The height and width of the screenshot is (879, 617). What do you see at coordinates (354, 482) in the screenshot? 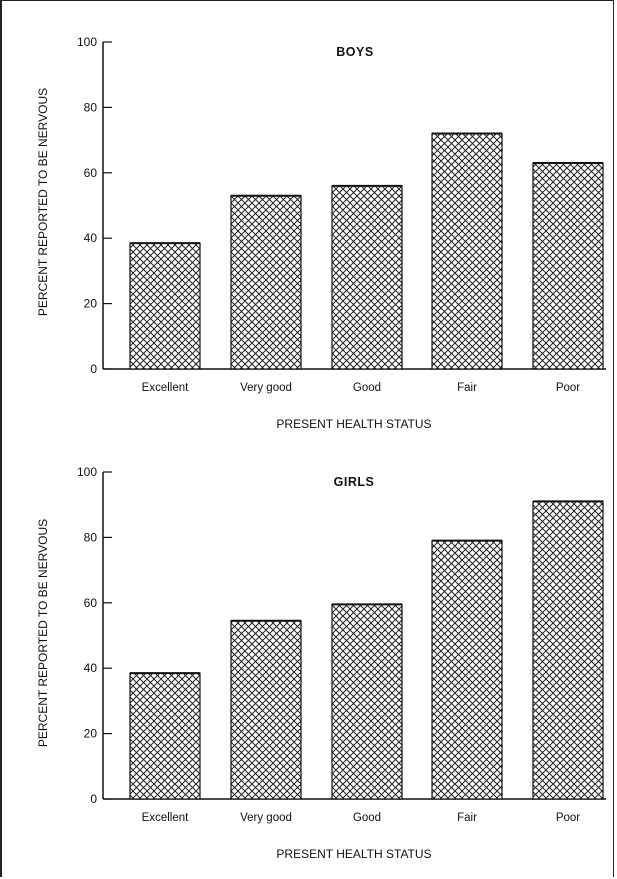
I see `chart-title: GIRLS` at bounding box center [354, 482].